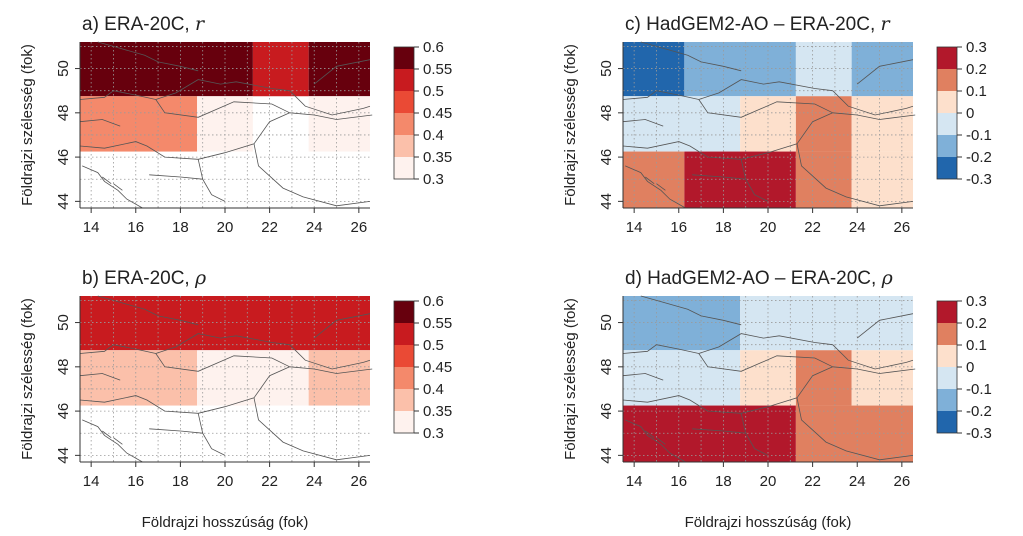 This screenshot has width=1023, height=536. Describe the element at coordinates (886, 24) in the screenshot. I see `title-symbol: r` at that location.